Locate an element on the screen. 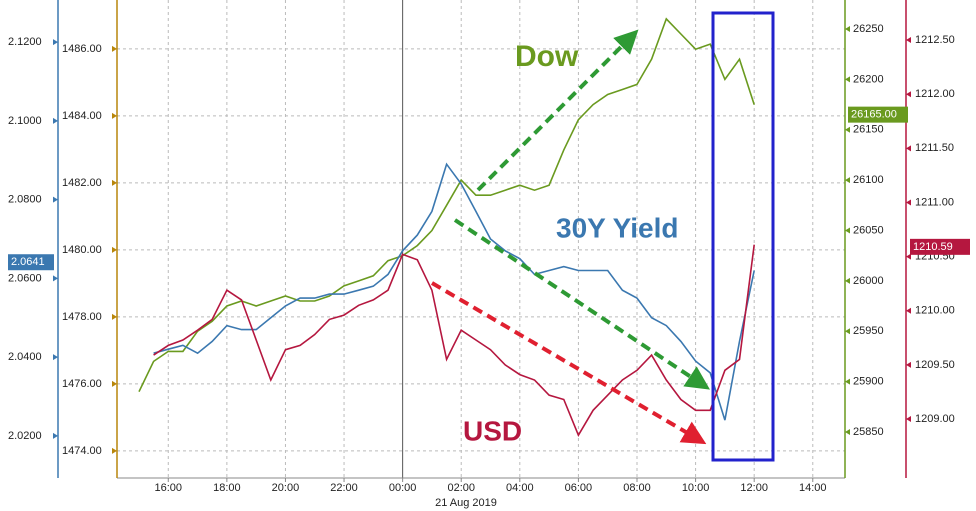 The image size is (976, 511). y-tick-label: 1212.50 is located at coordinates (935, 40).